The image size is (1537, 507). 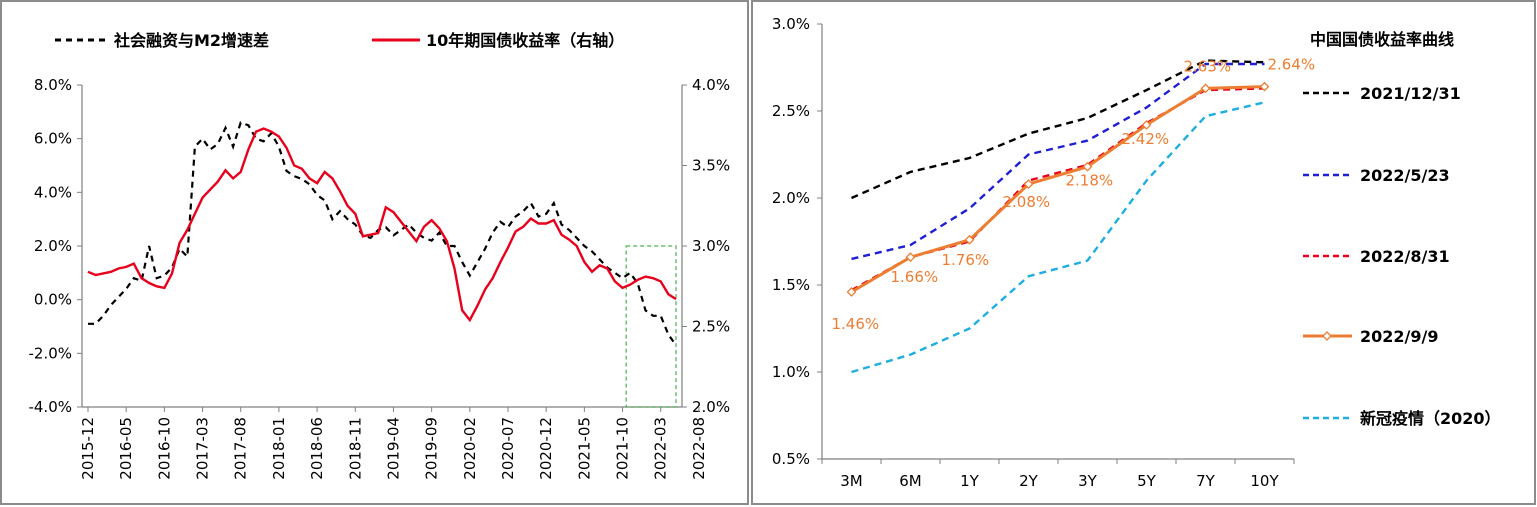 I want to click on x-tick-label: 2018-01, so click(x=279, y=448).